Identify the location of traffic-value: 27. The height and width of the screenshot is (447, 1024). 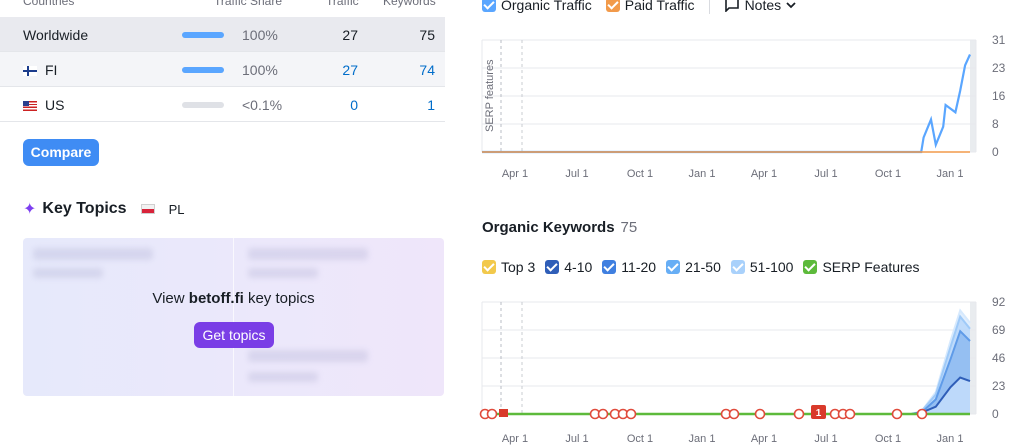
(350, 35).